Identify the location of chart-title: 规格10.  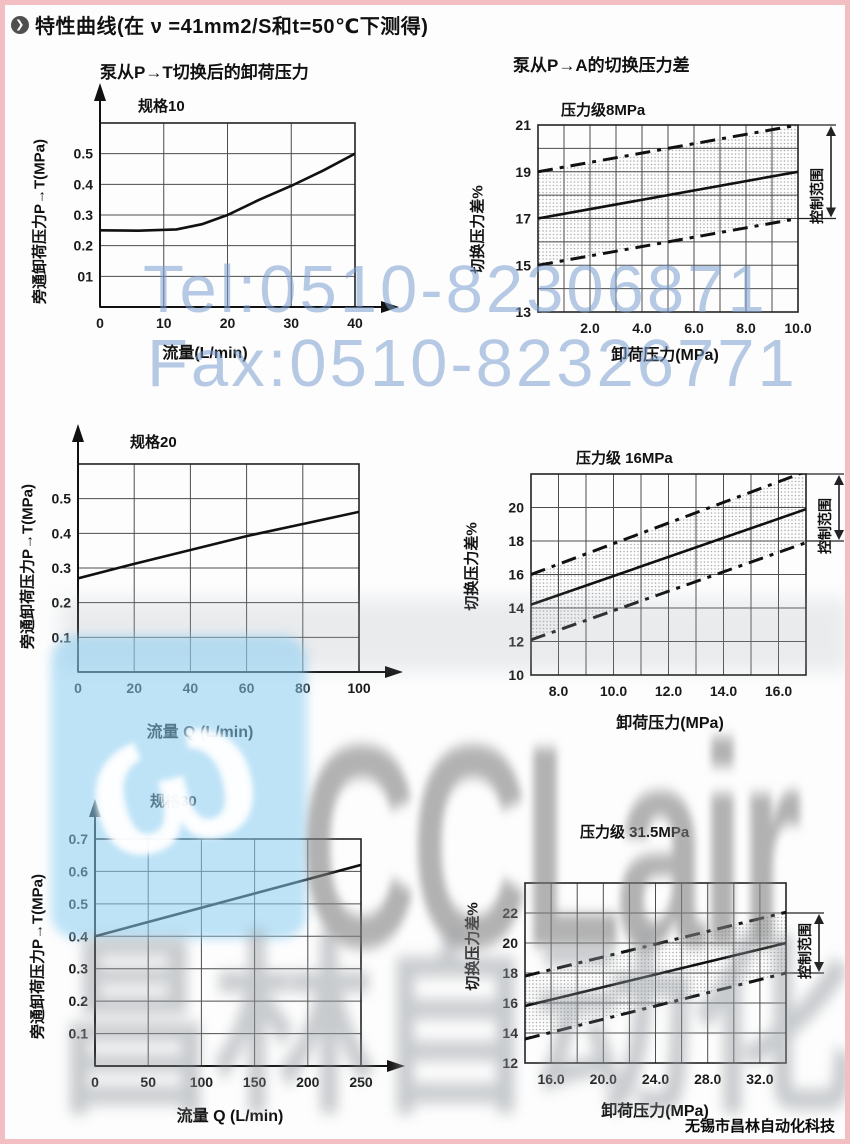
(161, 106).